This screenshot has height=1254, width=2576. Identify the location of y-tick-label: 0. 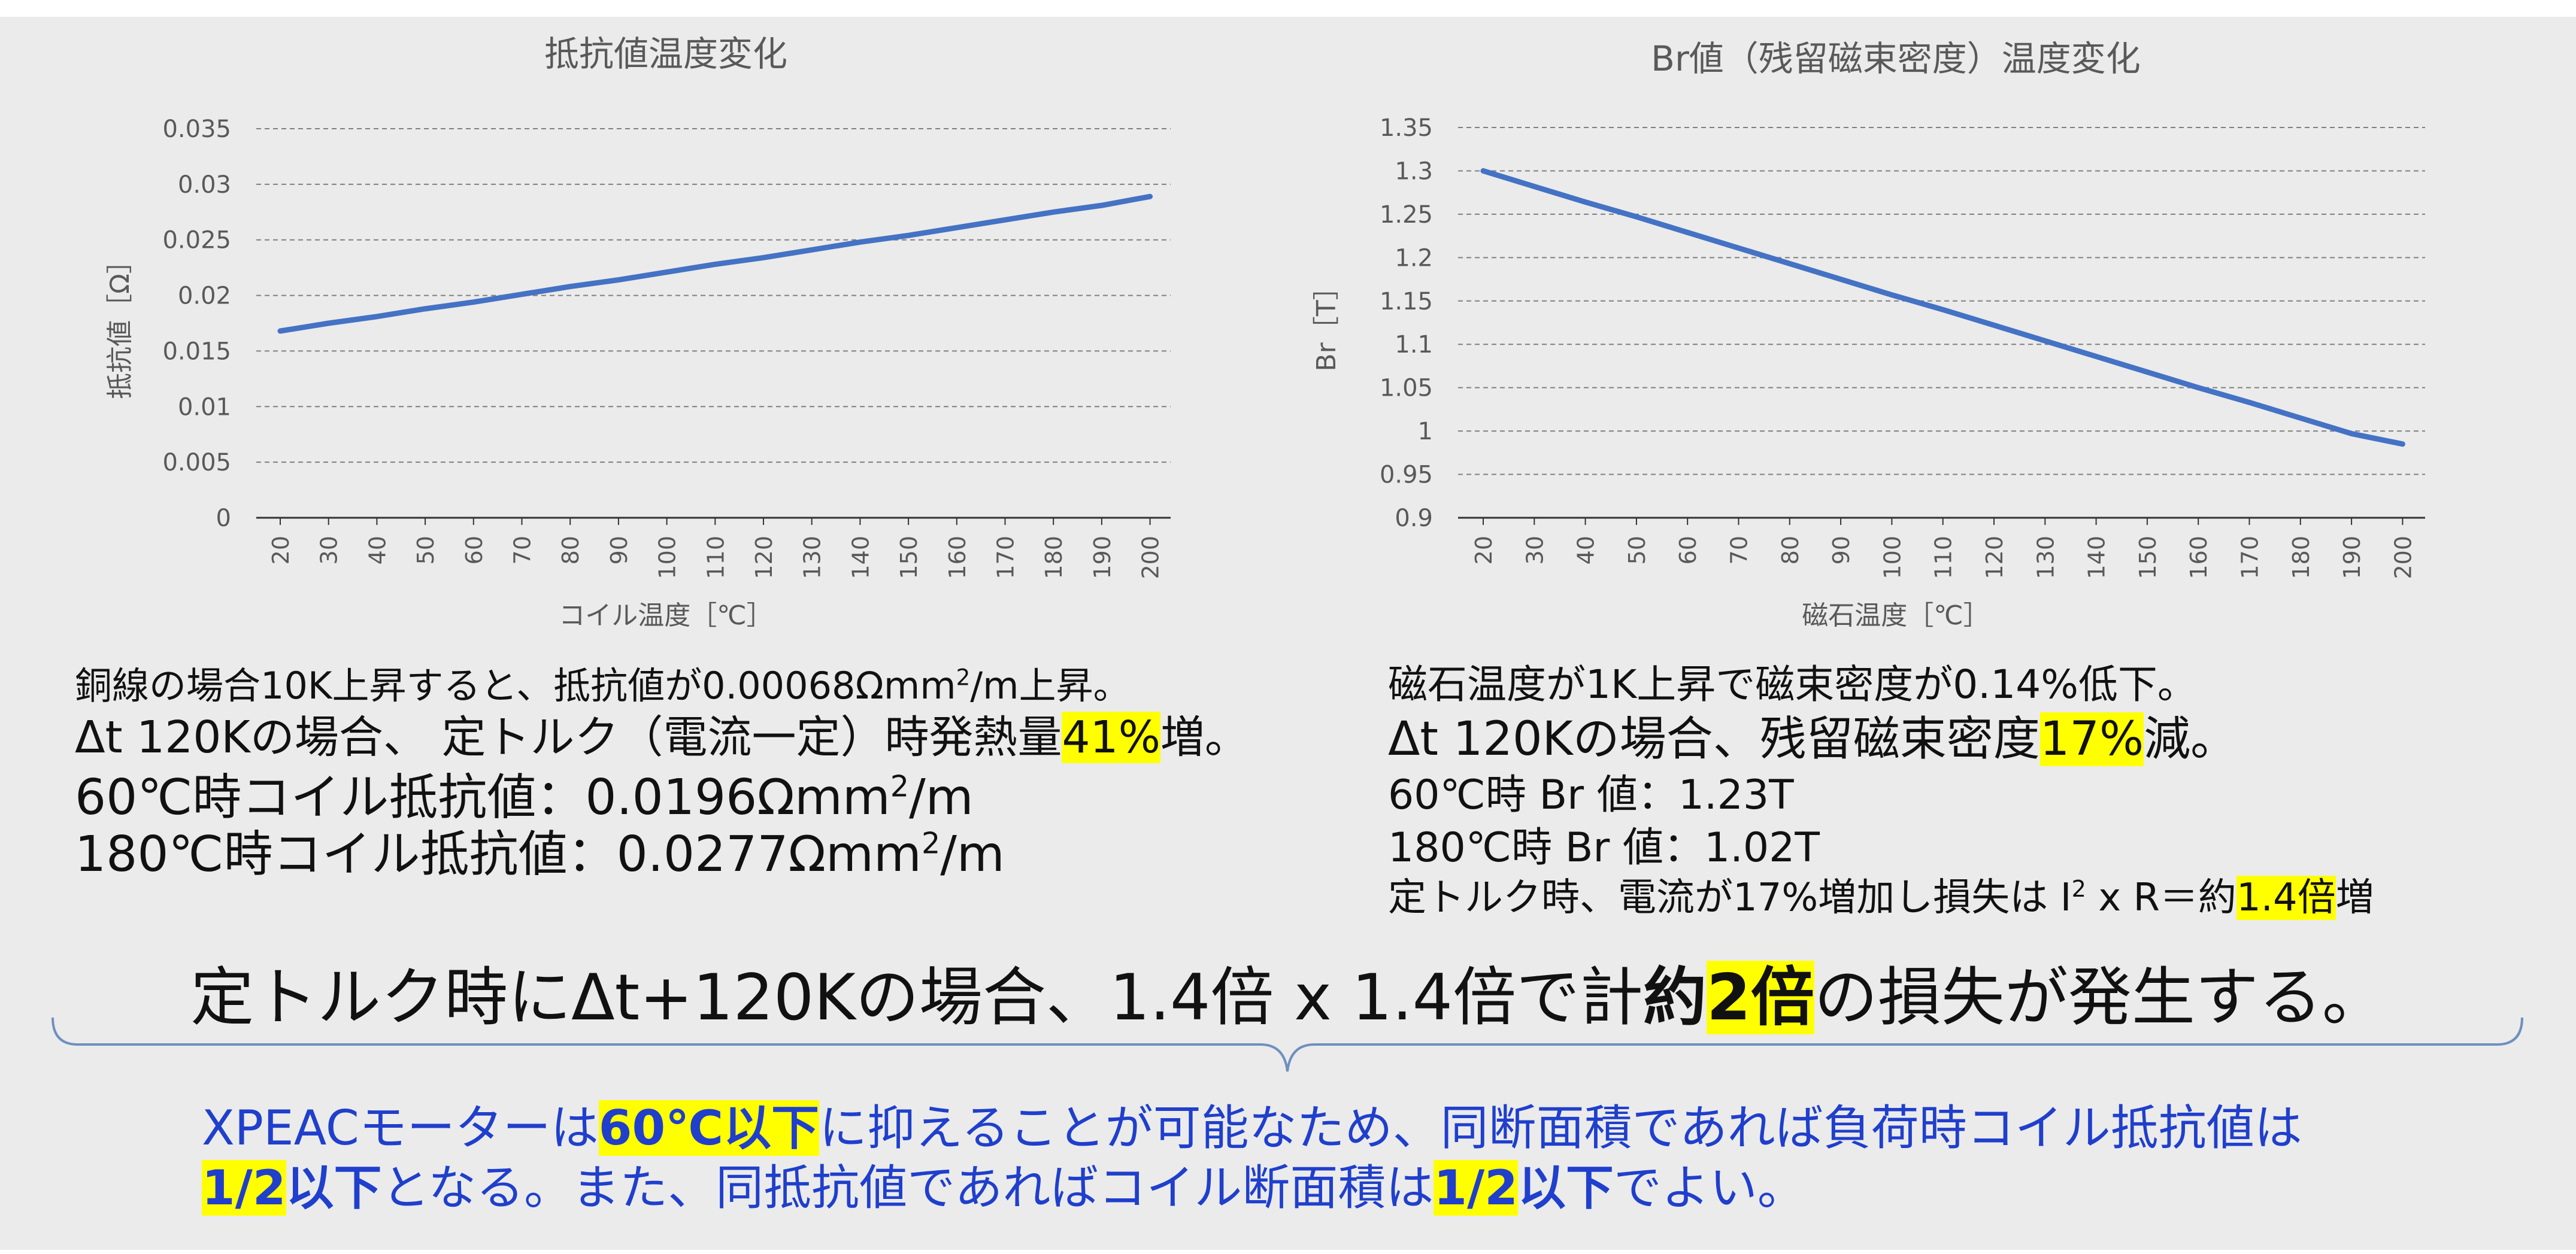
(223, 518).